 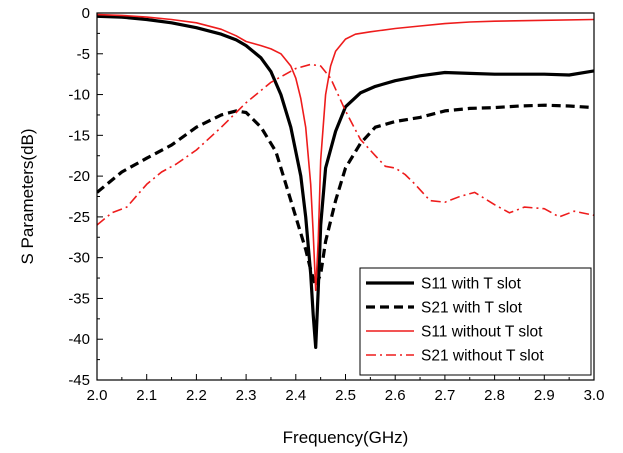 What do you see at coordinates (86, 13) in the screenshot?
I see `y-tick-label: 0` at bounding box center [86, 13].